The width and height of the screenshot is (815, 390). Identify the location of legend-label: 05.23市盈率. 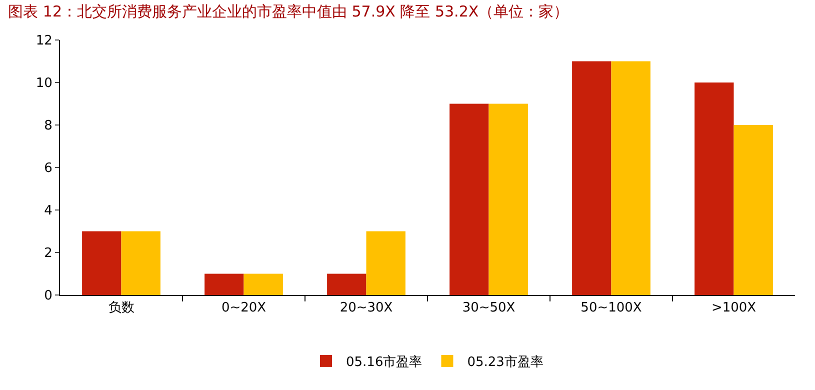
(505, 362).